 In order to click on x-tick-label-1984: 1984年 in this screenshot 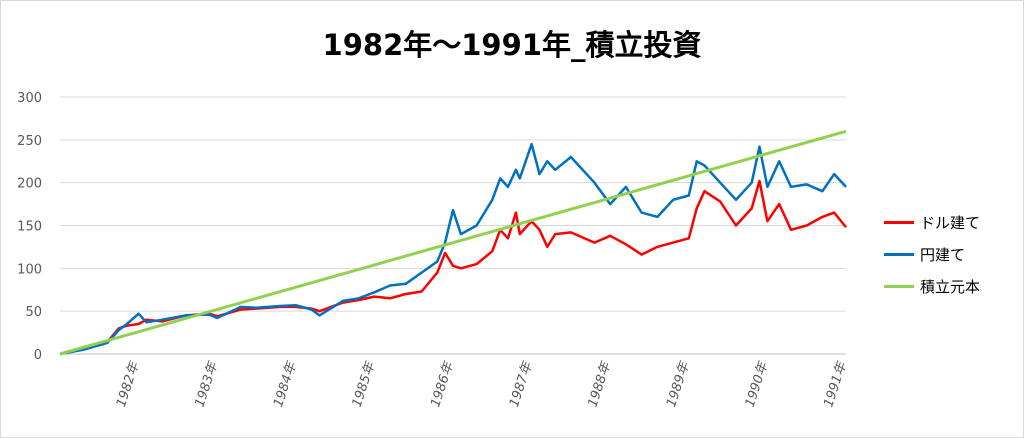, I will do `click(285, 384)`.